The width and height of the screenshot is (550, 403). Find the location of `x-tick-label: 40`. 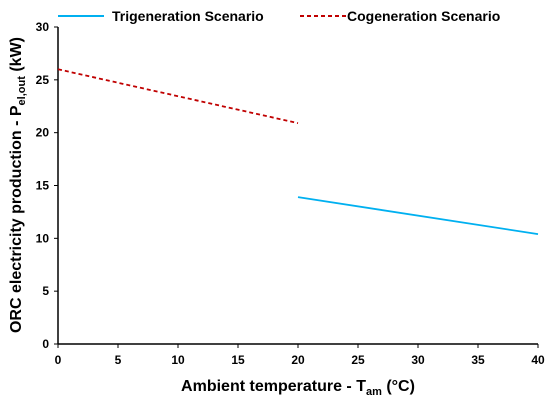

x-tick-label: 40 is located at coordinates (538, 360).